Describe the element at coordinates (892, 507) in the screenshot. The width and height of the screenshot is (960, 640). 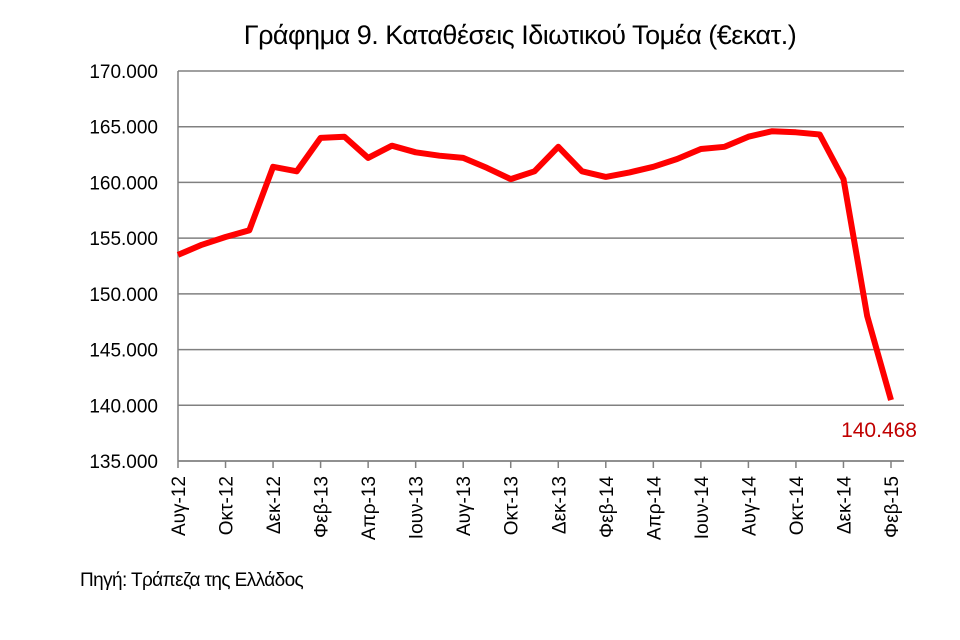
I see `x-tick-label: Φεβ-15` at that location.